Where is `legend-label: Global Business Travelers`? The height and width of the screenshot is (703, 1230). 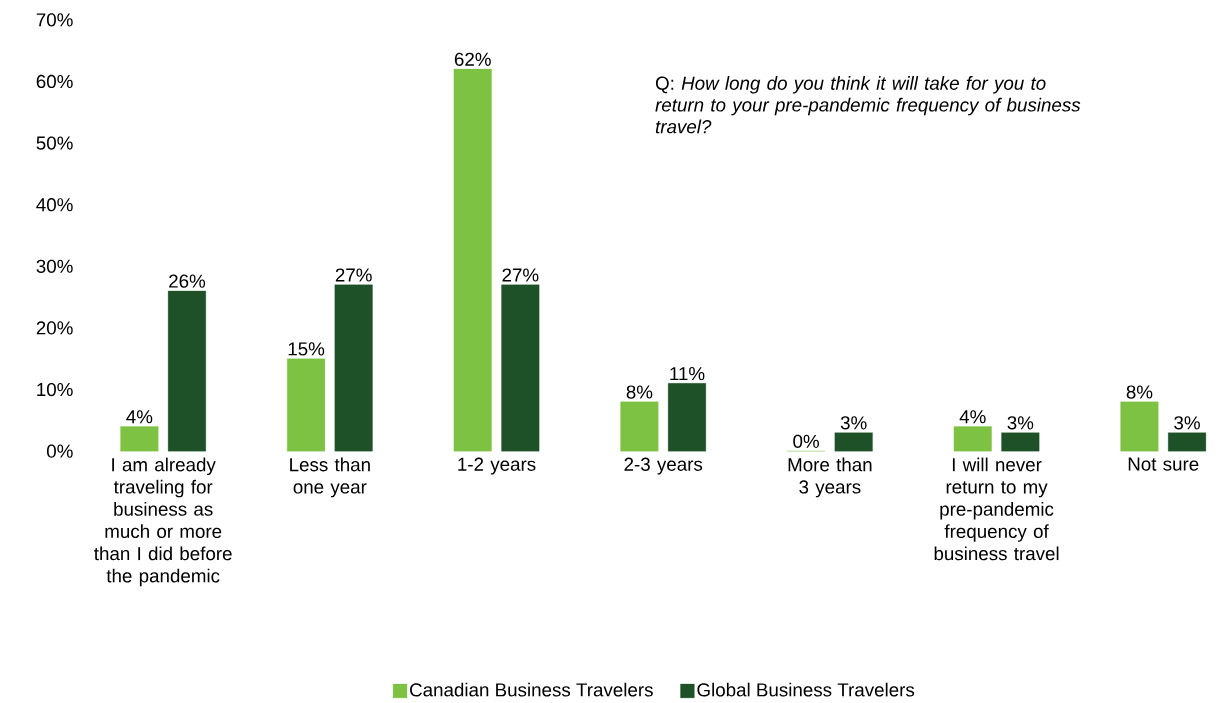 legend-label: Global Business Travelers is located at coordinates (806, 689).